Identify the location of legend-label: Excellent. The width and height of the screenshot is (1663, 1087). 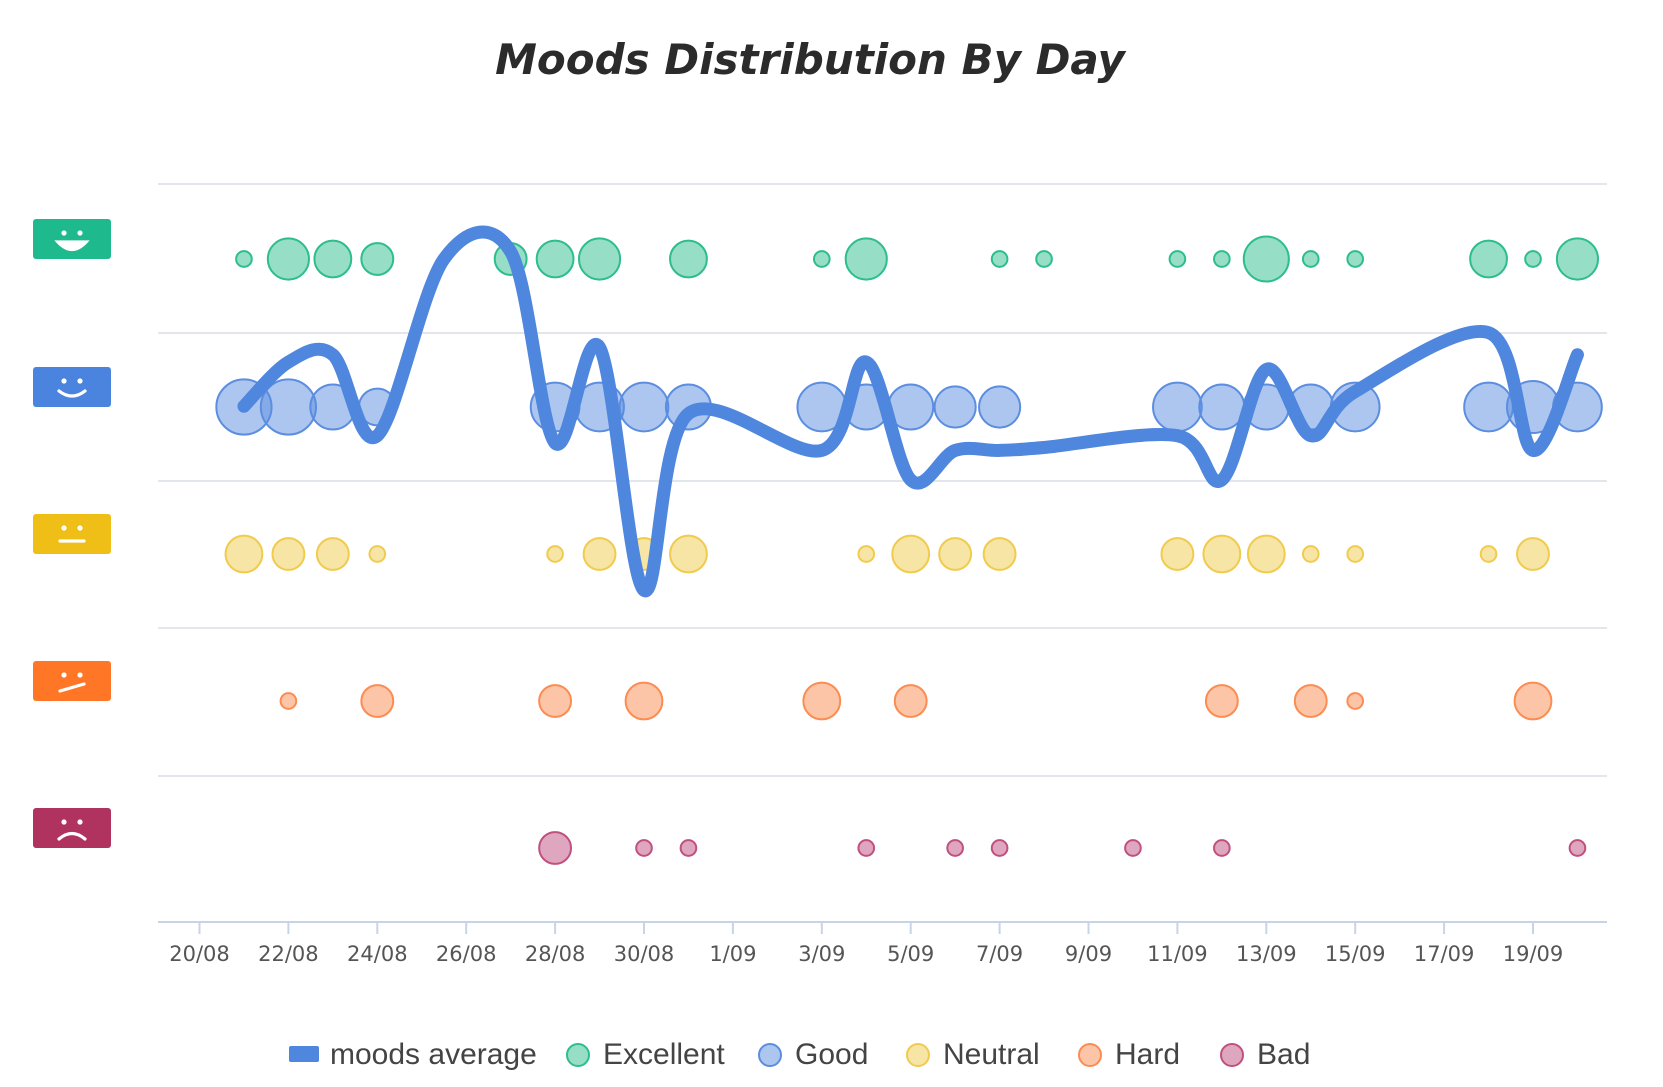
(664, 1054).